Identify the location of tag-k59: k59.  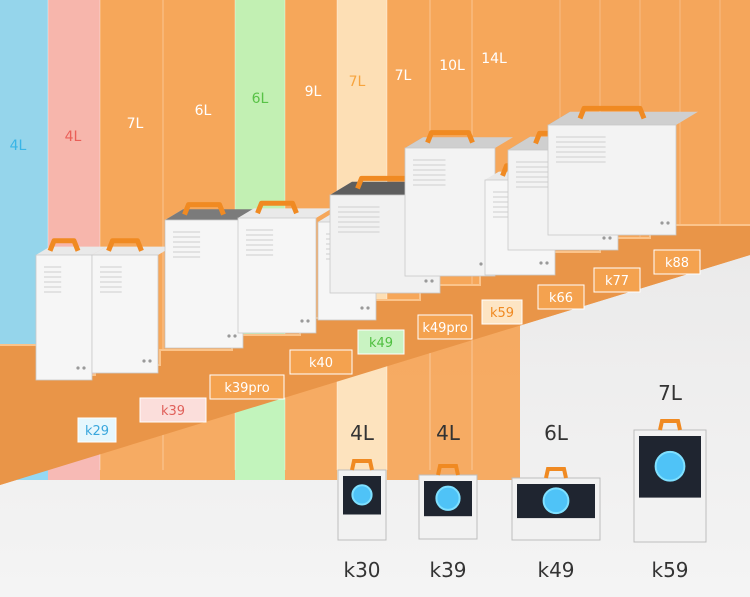
(502, 312).